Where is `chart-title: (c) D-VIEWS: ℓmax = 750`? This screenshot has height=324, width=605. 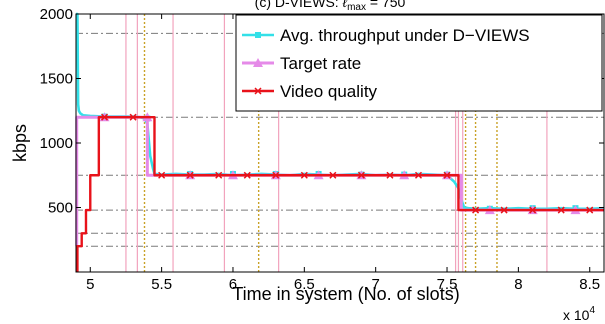
chart-title: (c) D-VIEWS: ℓmax = 750 is located at coordinates (330, 6).